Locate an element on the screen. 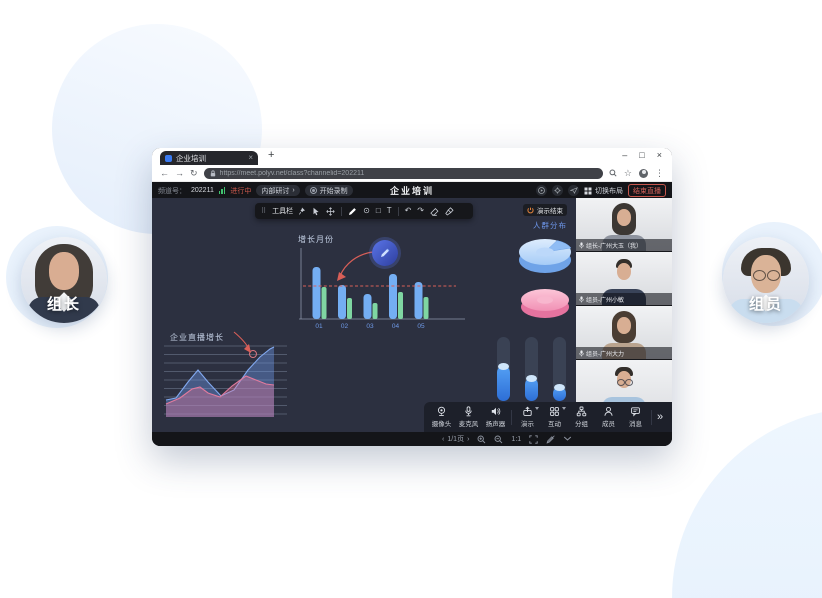 This screenshot has height=598, width=822. svg-text: 03 is located at coordinates (370, 326).